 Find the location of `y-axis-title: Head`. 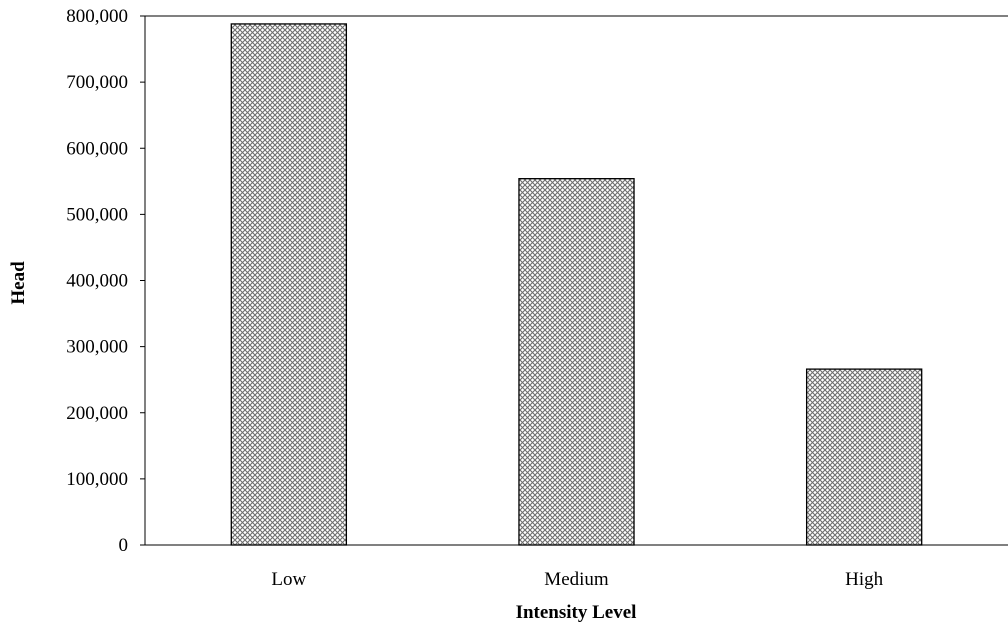

y-axis-title: Head is located at coordinates (18, 283).